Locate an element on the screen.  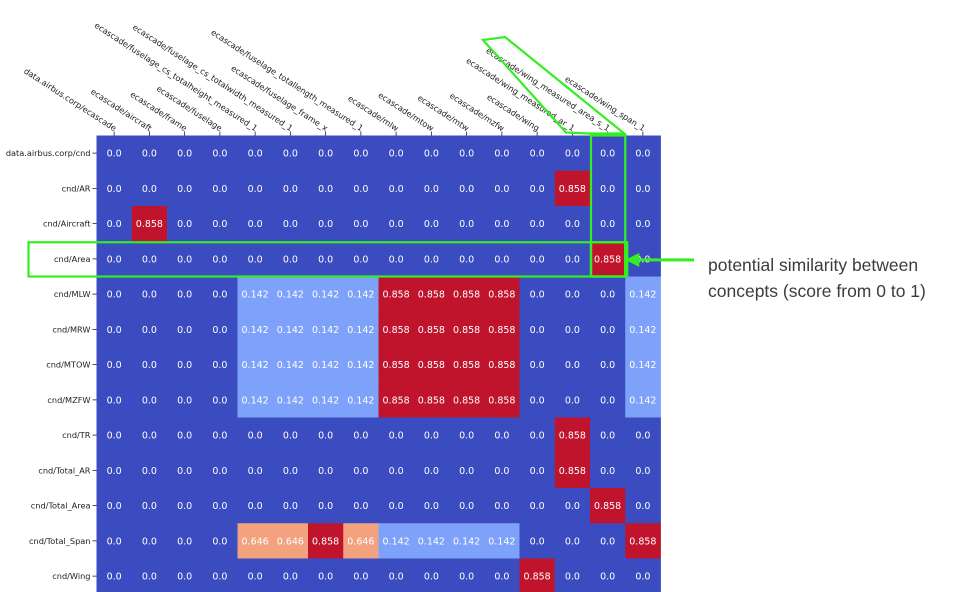
row-label-cnd-wing: cnd/Wing is located at coordinates (71, 576).